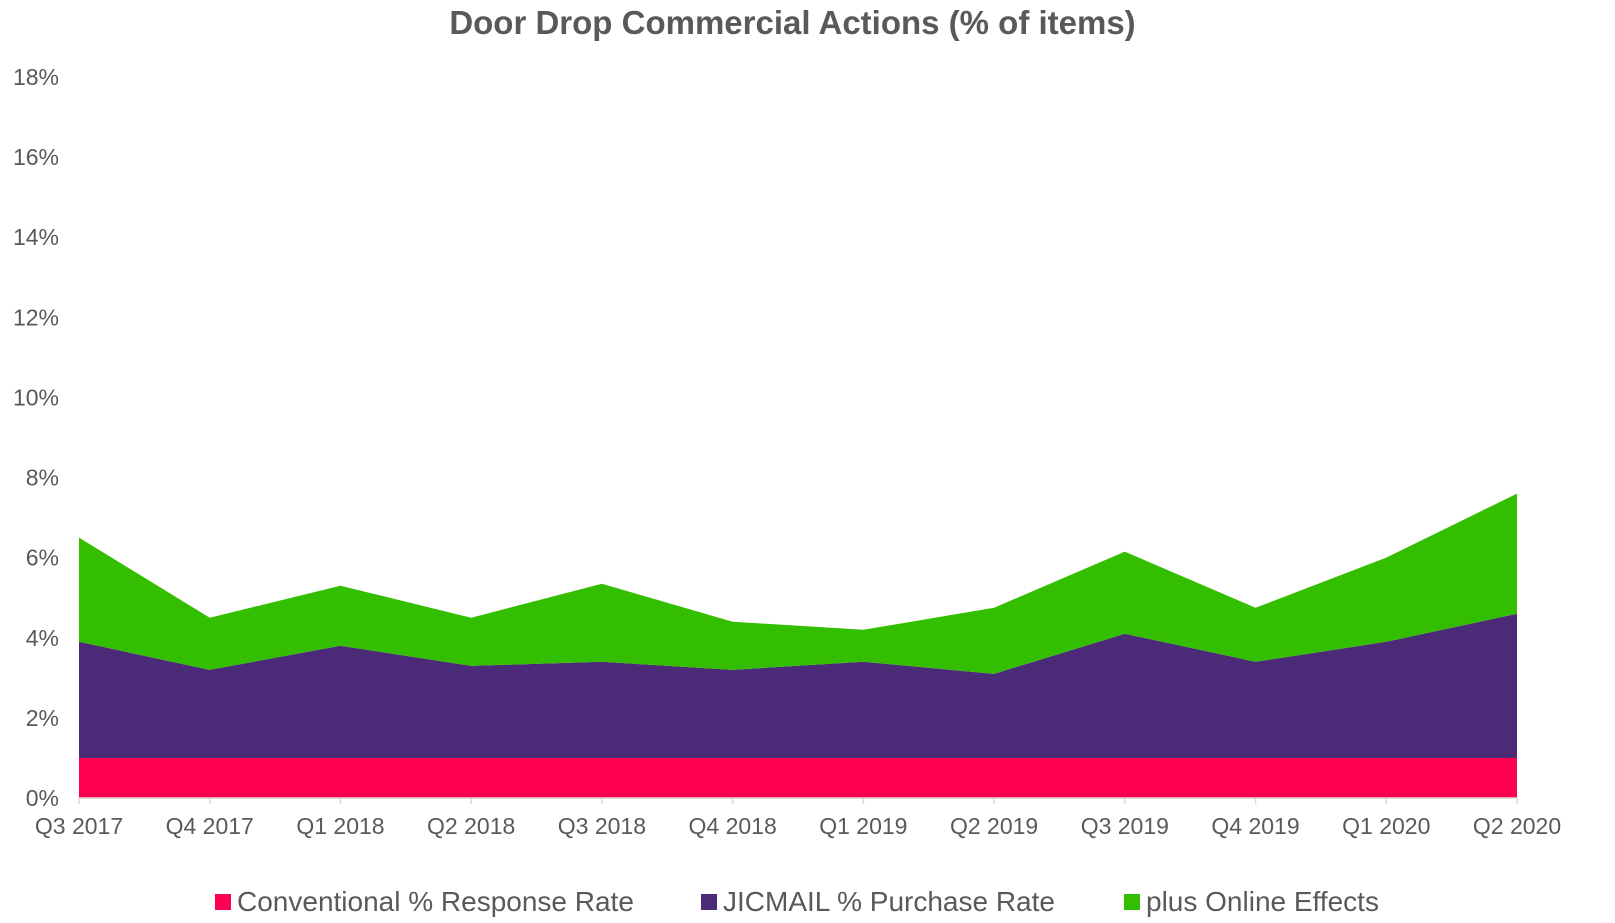 The height and width of the screenshot is (923, 1615). Describe the element at coordinates (733, 826) in the screenshot. I see `x-tick-label: Q4 2018` at that location.